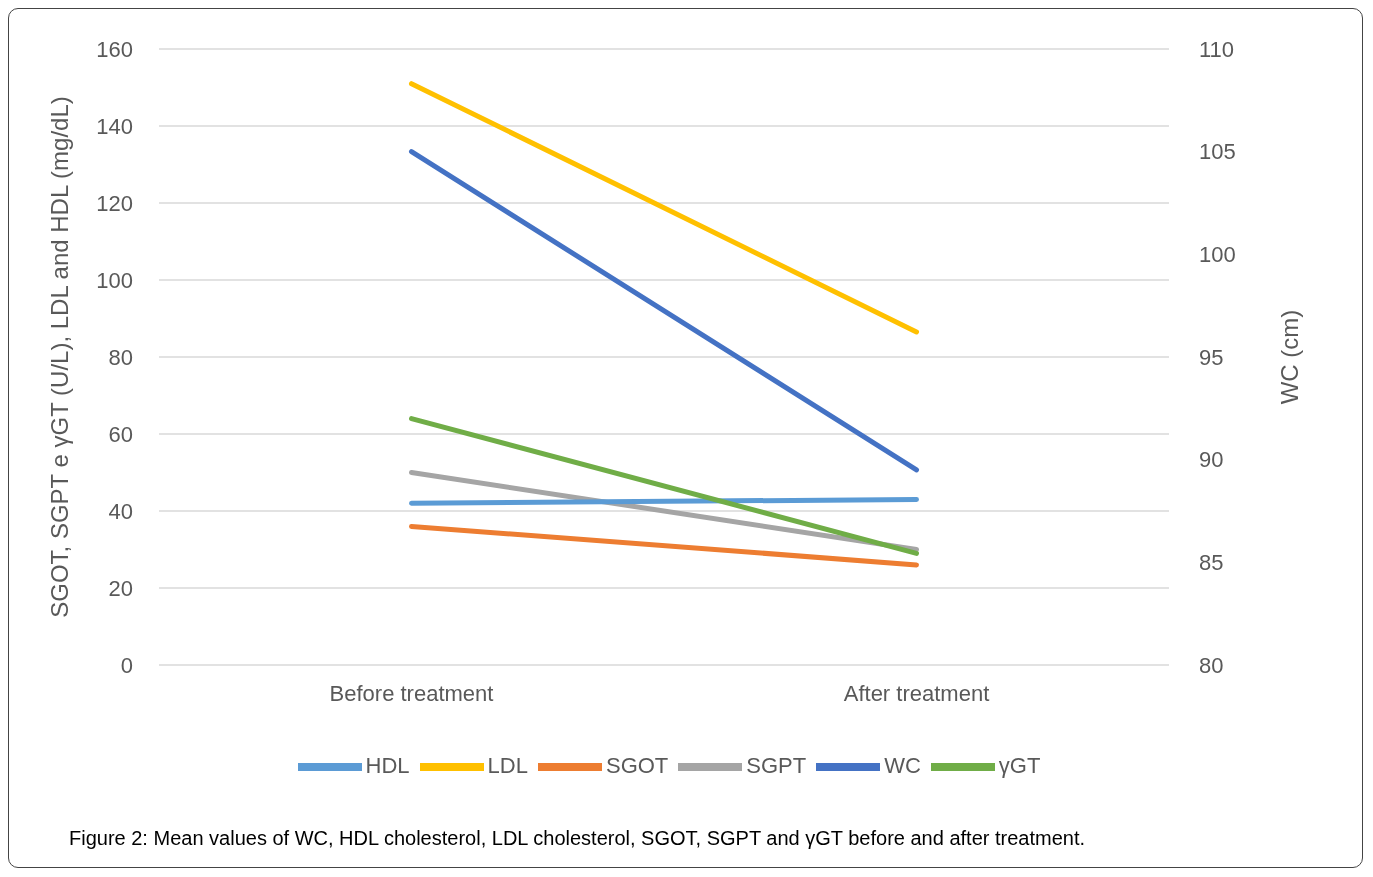 This screenshot has height=877, width=1373. I want to click on y-axis-title: SGOT, SGPT e γGT (U/L), LDL and HDL (mg/dL), so click(59, 357).